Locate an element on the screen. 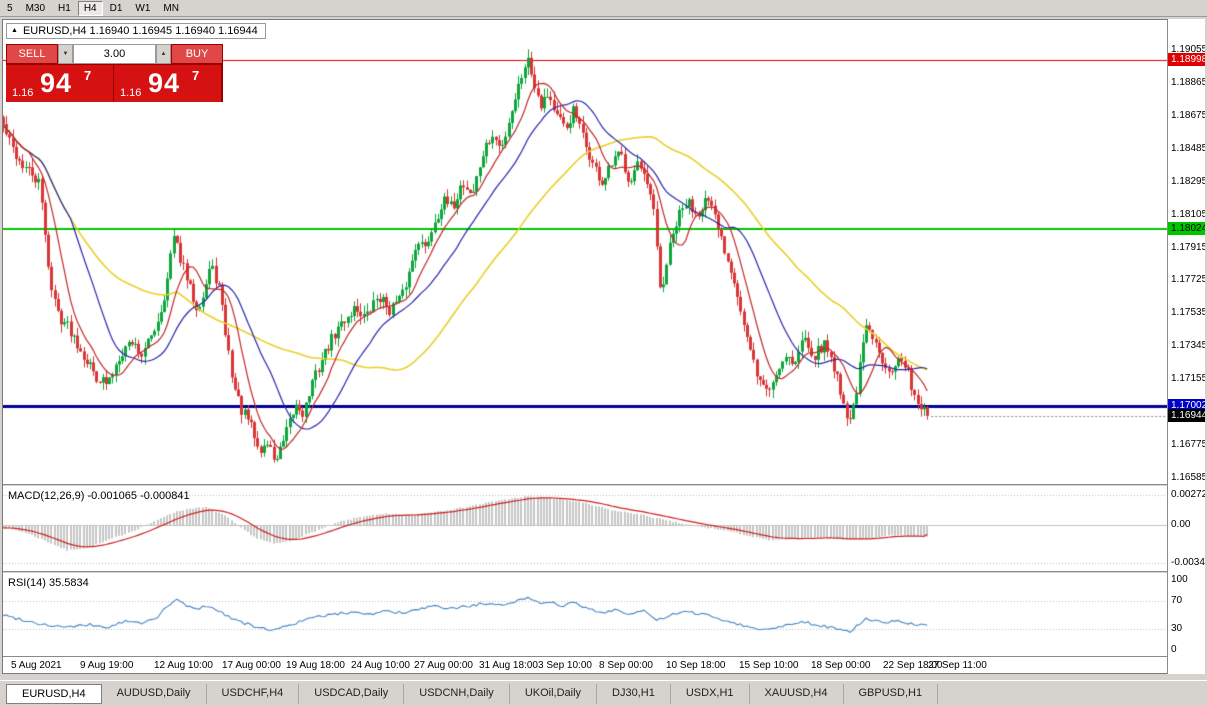  bid-prefix: 1.16 is located at coordinates (23, 93).